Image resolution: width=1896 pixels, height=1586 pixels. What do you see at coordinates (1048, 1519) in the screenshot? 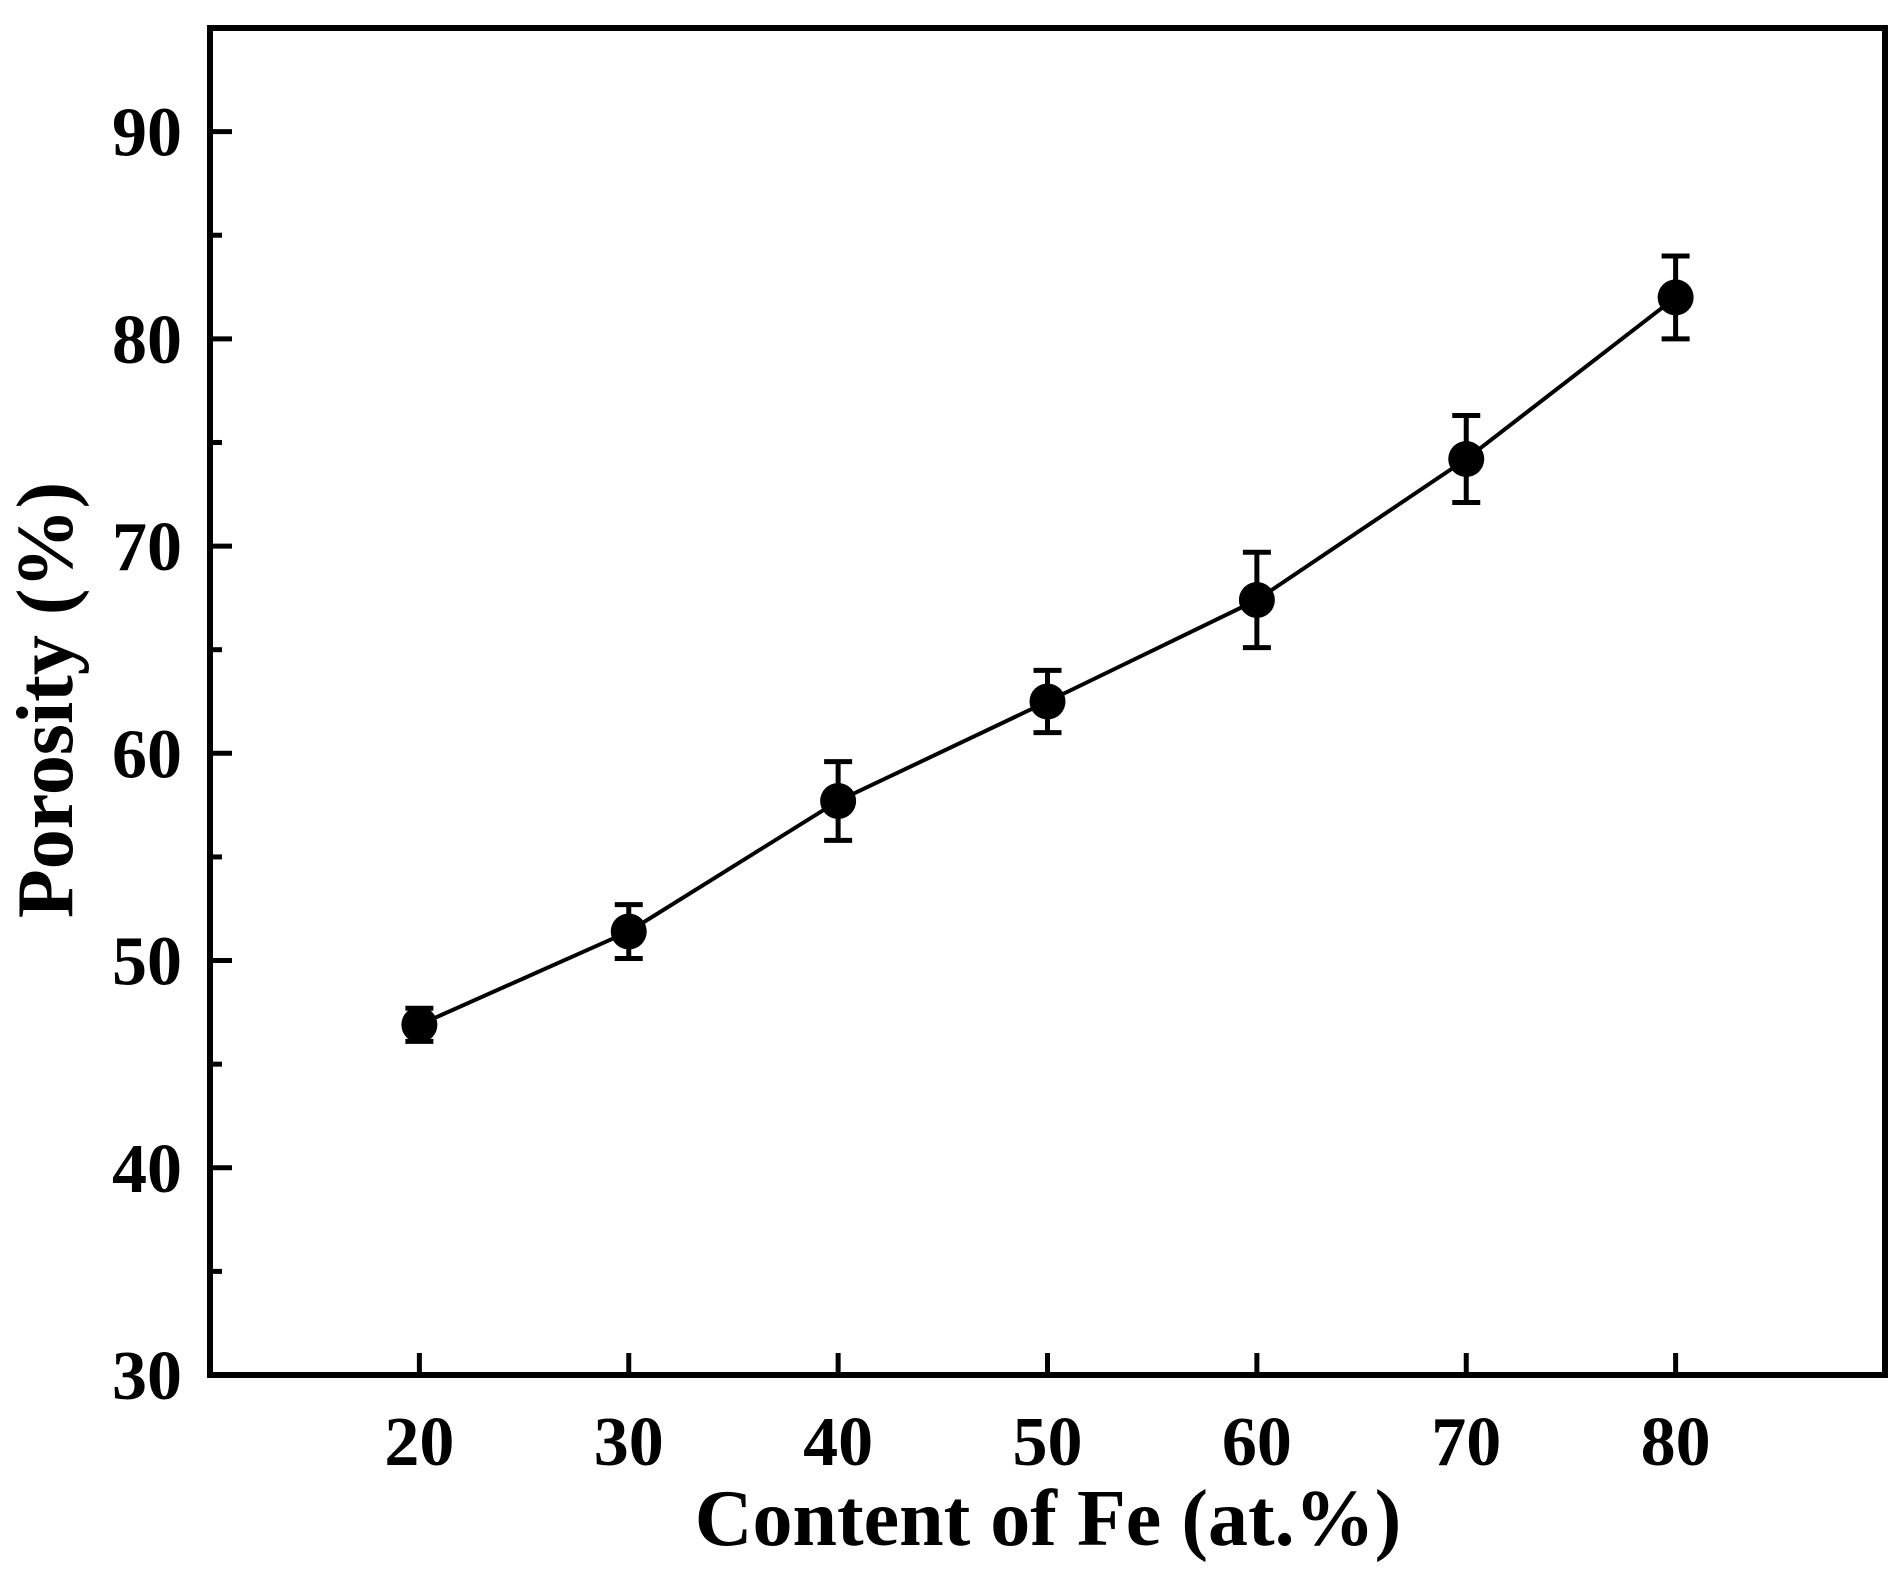
I see `x-axis-label: Content of Fe (at.%)` at bounding box center [1048, 1519].